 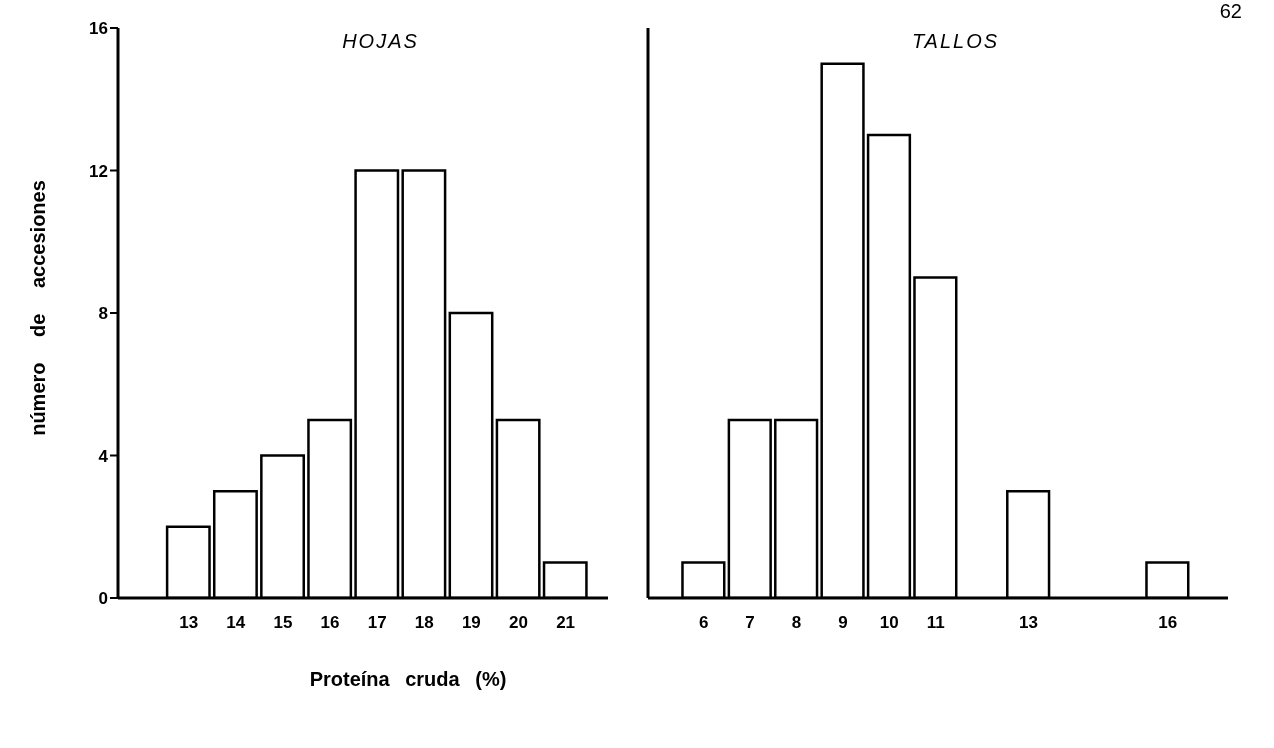 What do you see at coordinates (377, 623) in the screenshot?
I see `x-tick-label: 17` at bounding box center [377, 623].